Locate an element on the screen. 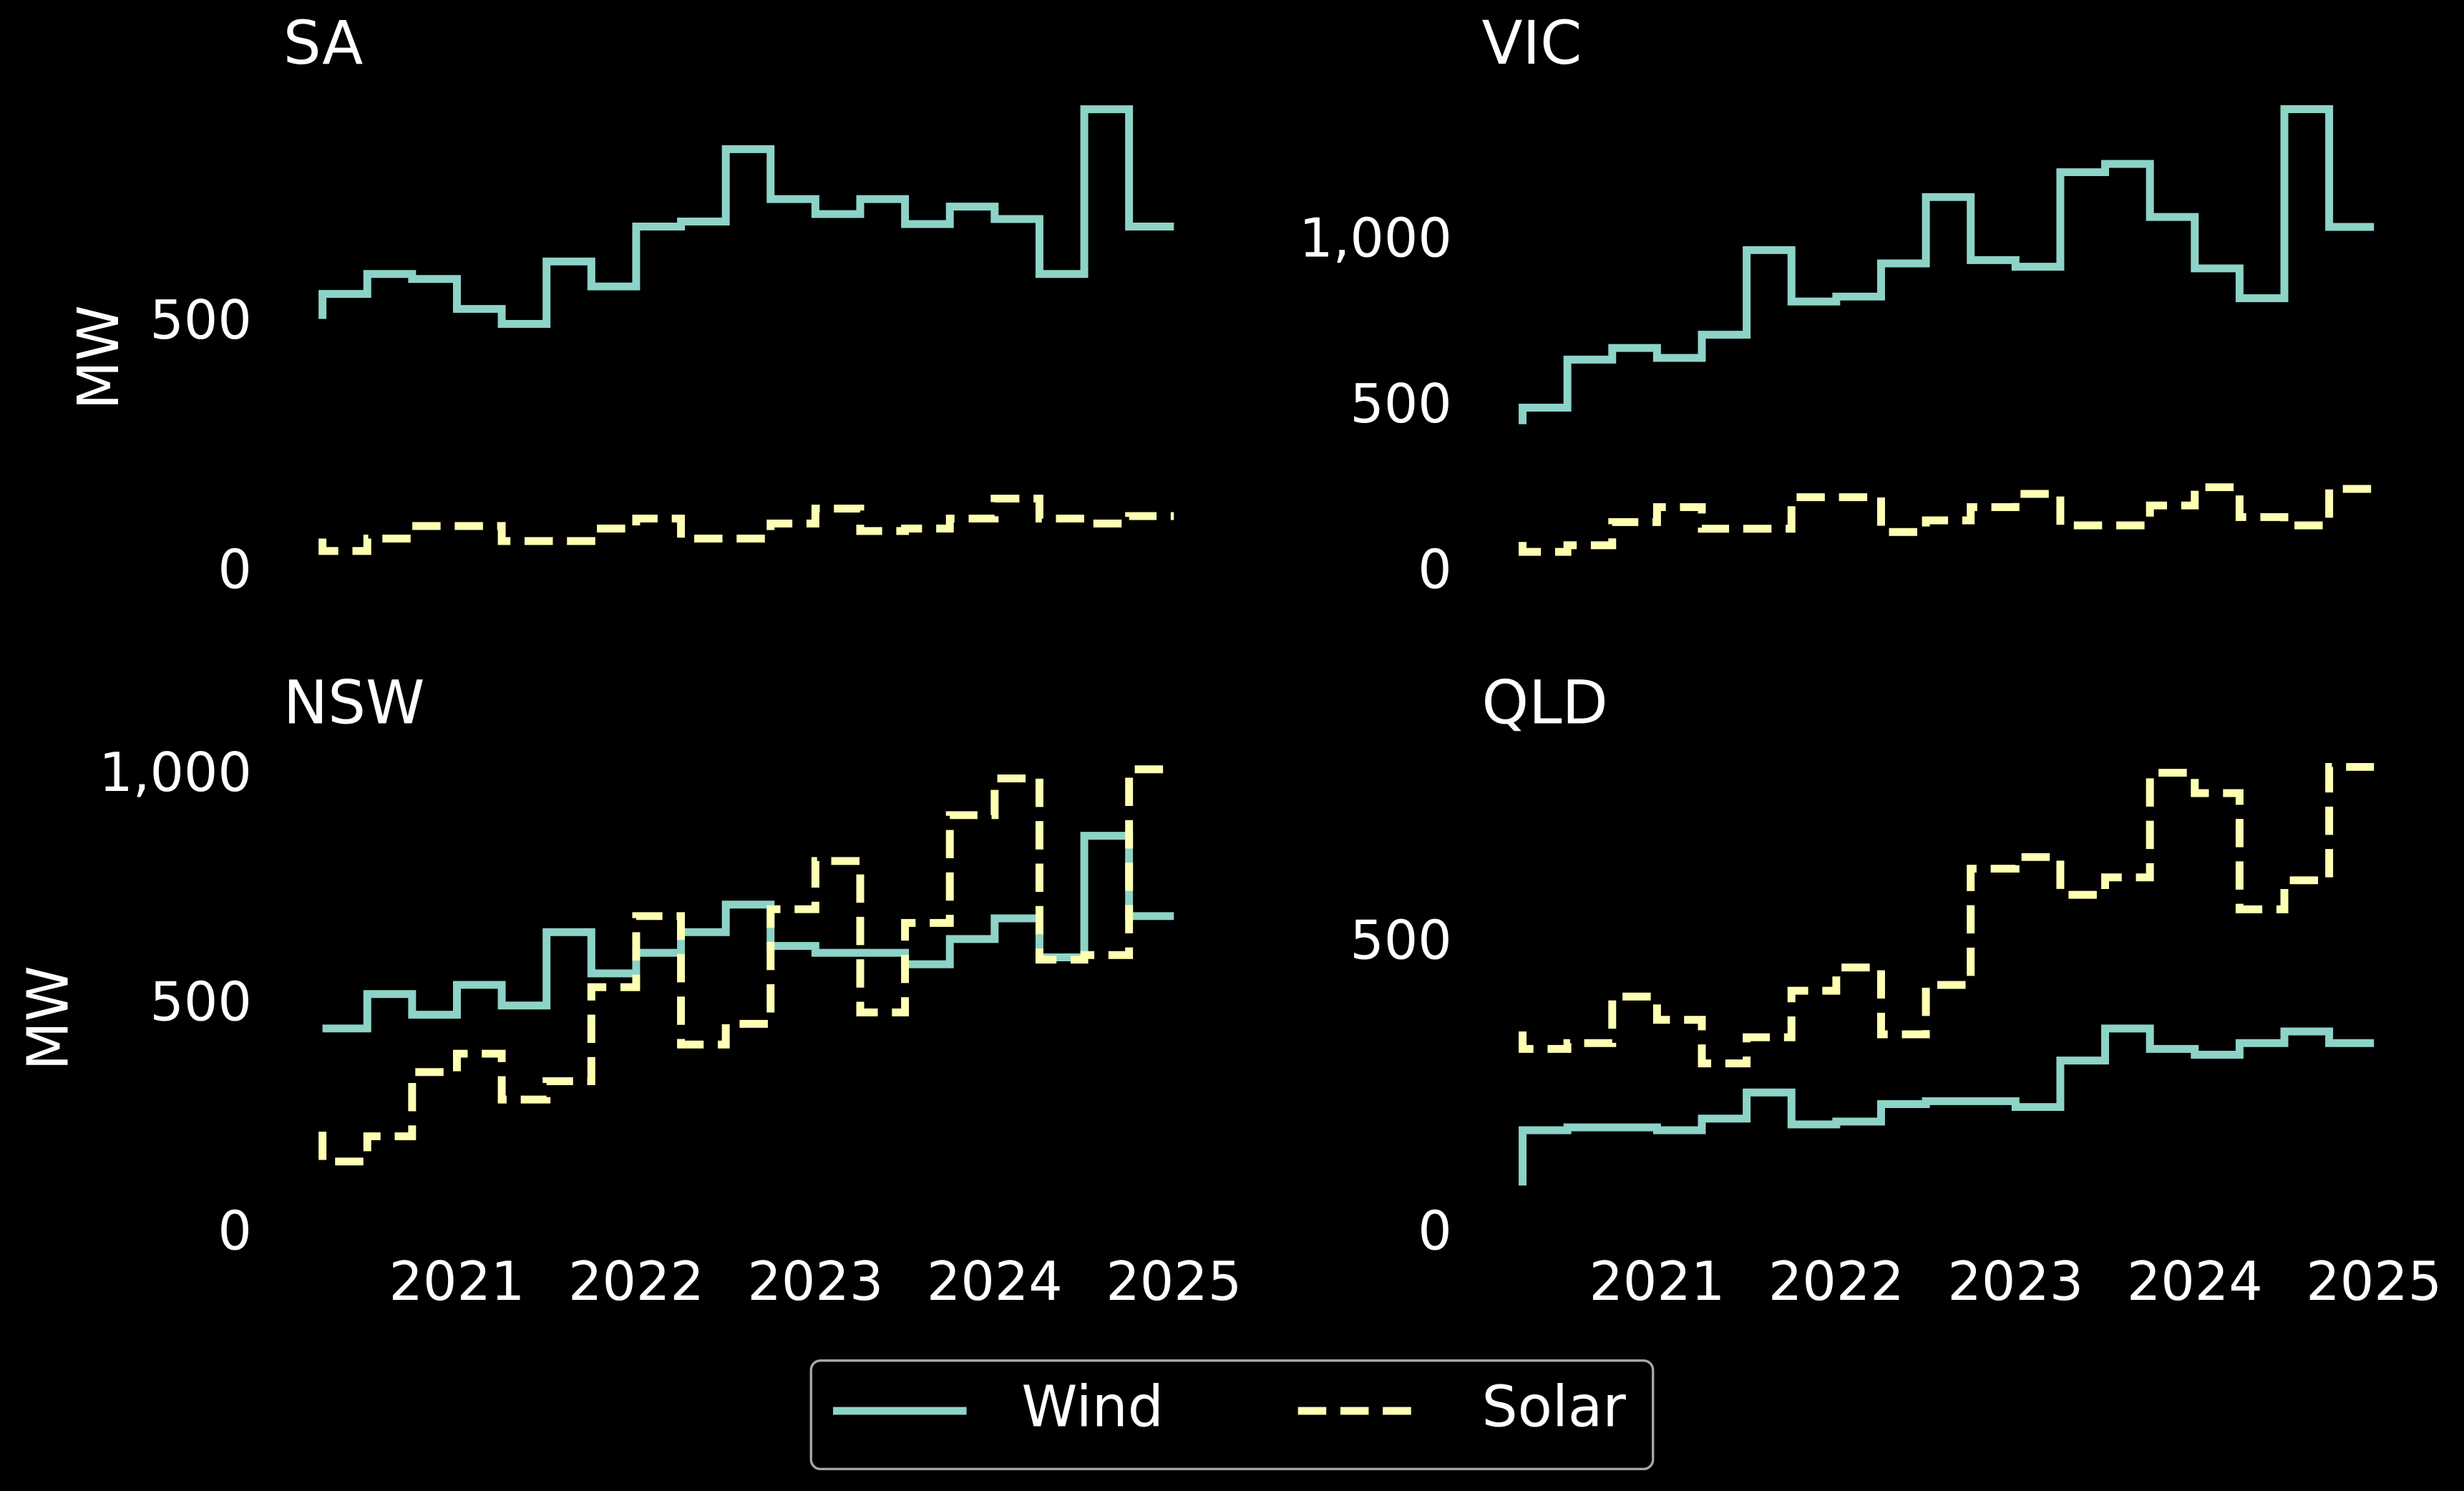 This screenshot has height=1491, width=2464. legend-box is located at coordinates (1232, 1414).